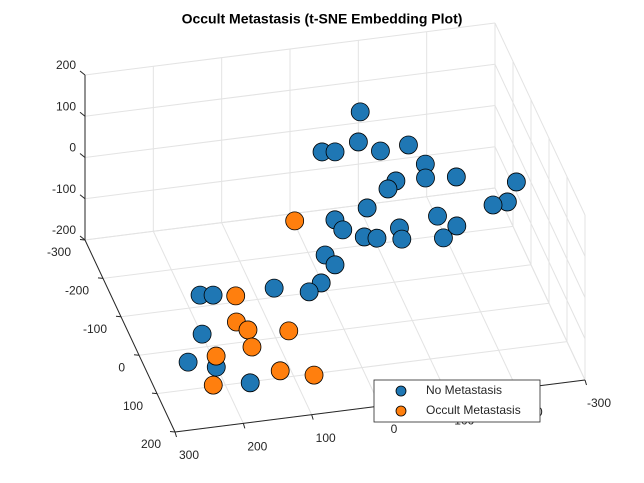  What do you see at coordinates (257, 447) in the screenshot?
I see `x-tick-label: 200` at bounding box center [257, 447].